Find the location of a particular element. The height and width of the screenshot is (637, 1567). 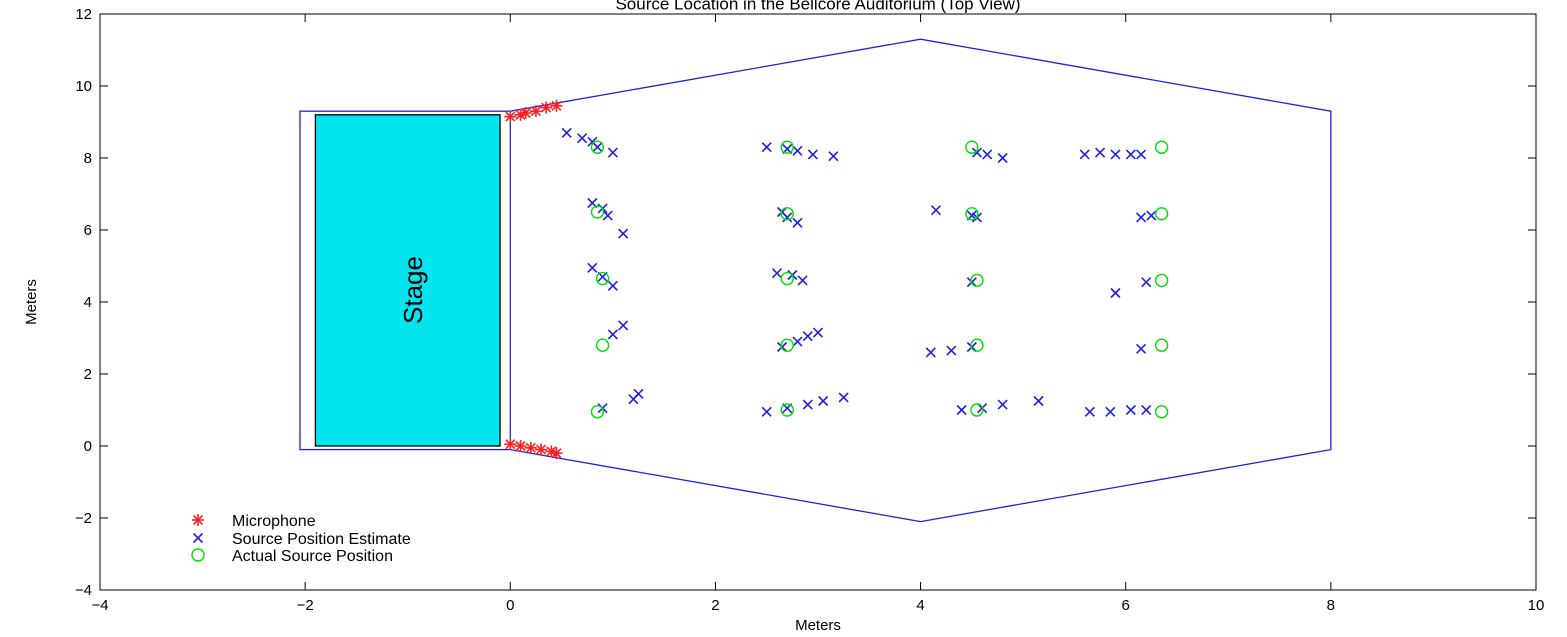

y-tick-label: 4 is located at coordinates (88, 302).